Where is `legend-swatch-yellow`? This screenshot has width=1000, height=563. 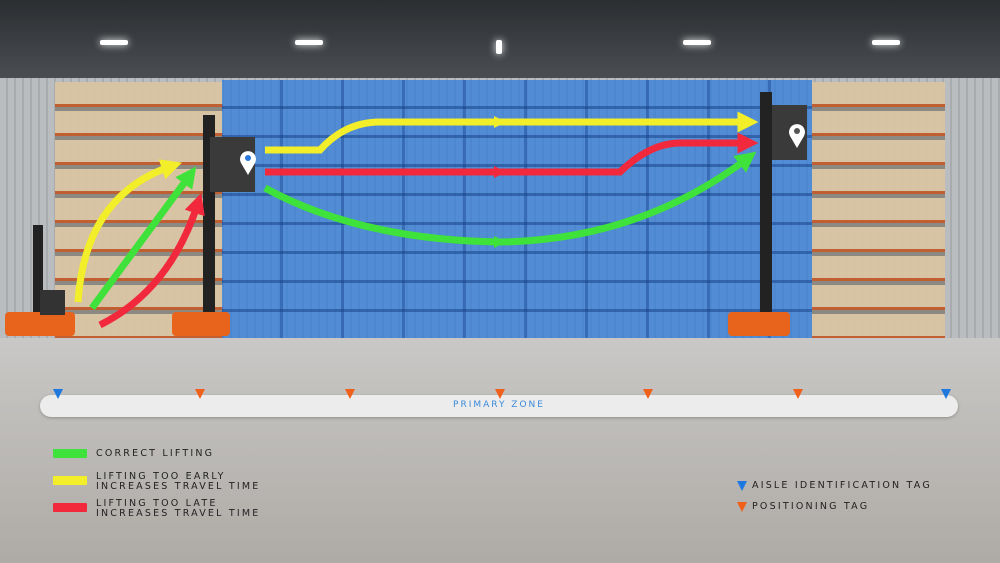
legend-swatch-yellow is located at coordinates (70, 480).